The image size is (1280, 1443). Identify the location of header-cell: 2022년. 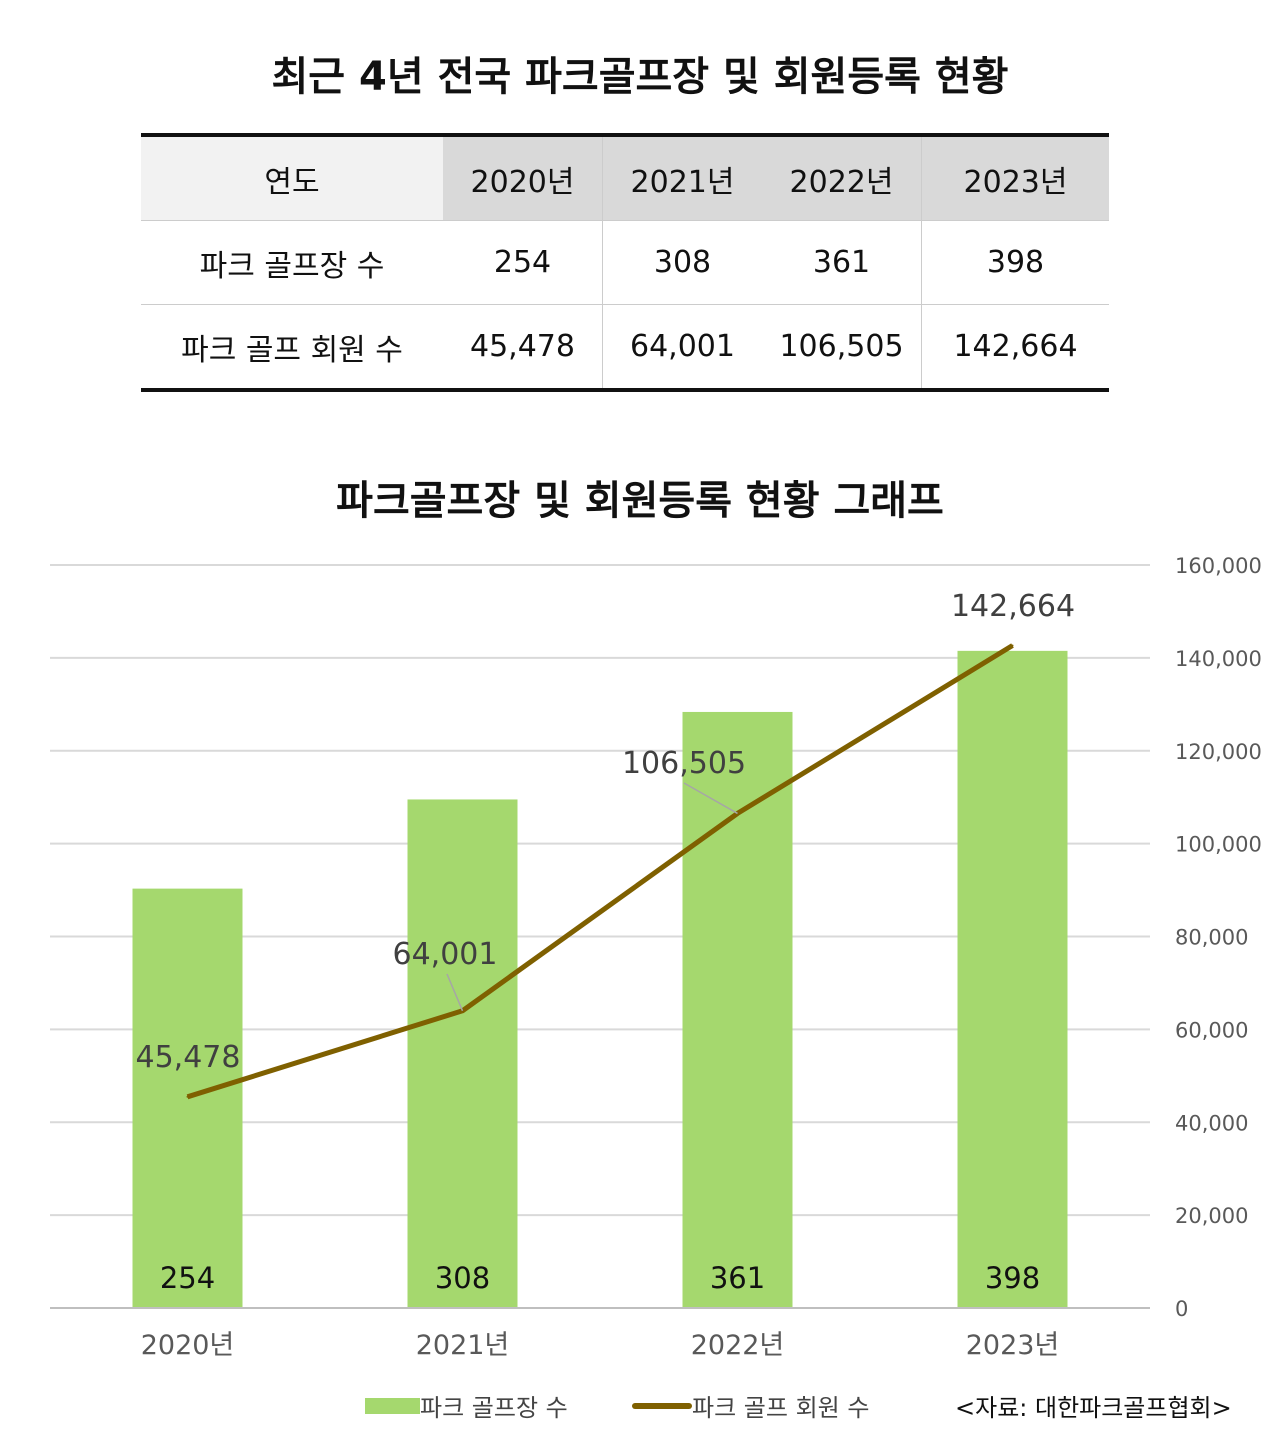
(842, 178).